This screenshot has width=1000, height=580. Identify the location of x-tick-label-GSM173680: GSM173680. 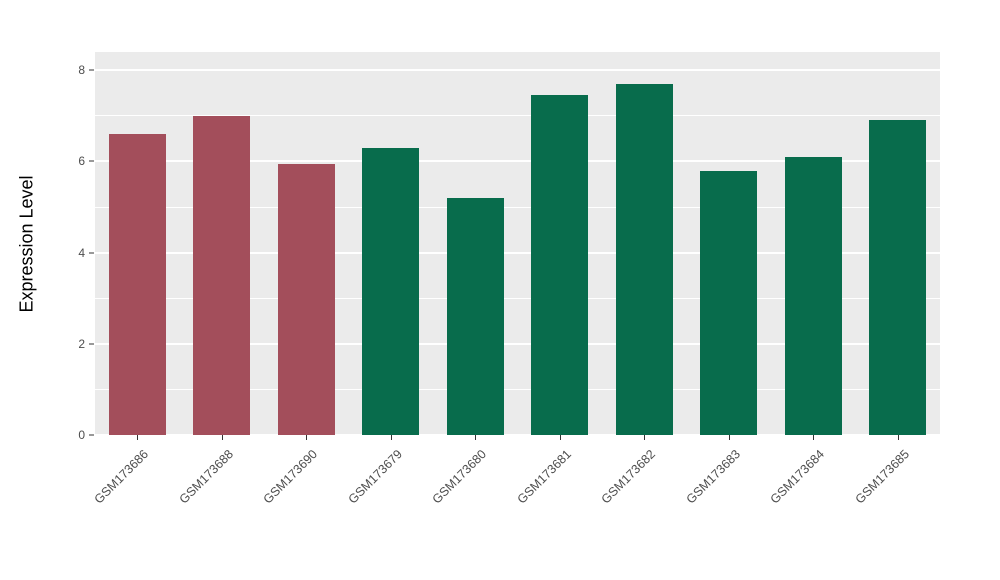
(459, 477).